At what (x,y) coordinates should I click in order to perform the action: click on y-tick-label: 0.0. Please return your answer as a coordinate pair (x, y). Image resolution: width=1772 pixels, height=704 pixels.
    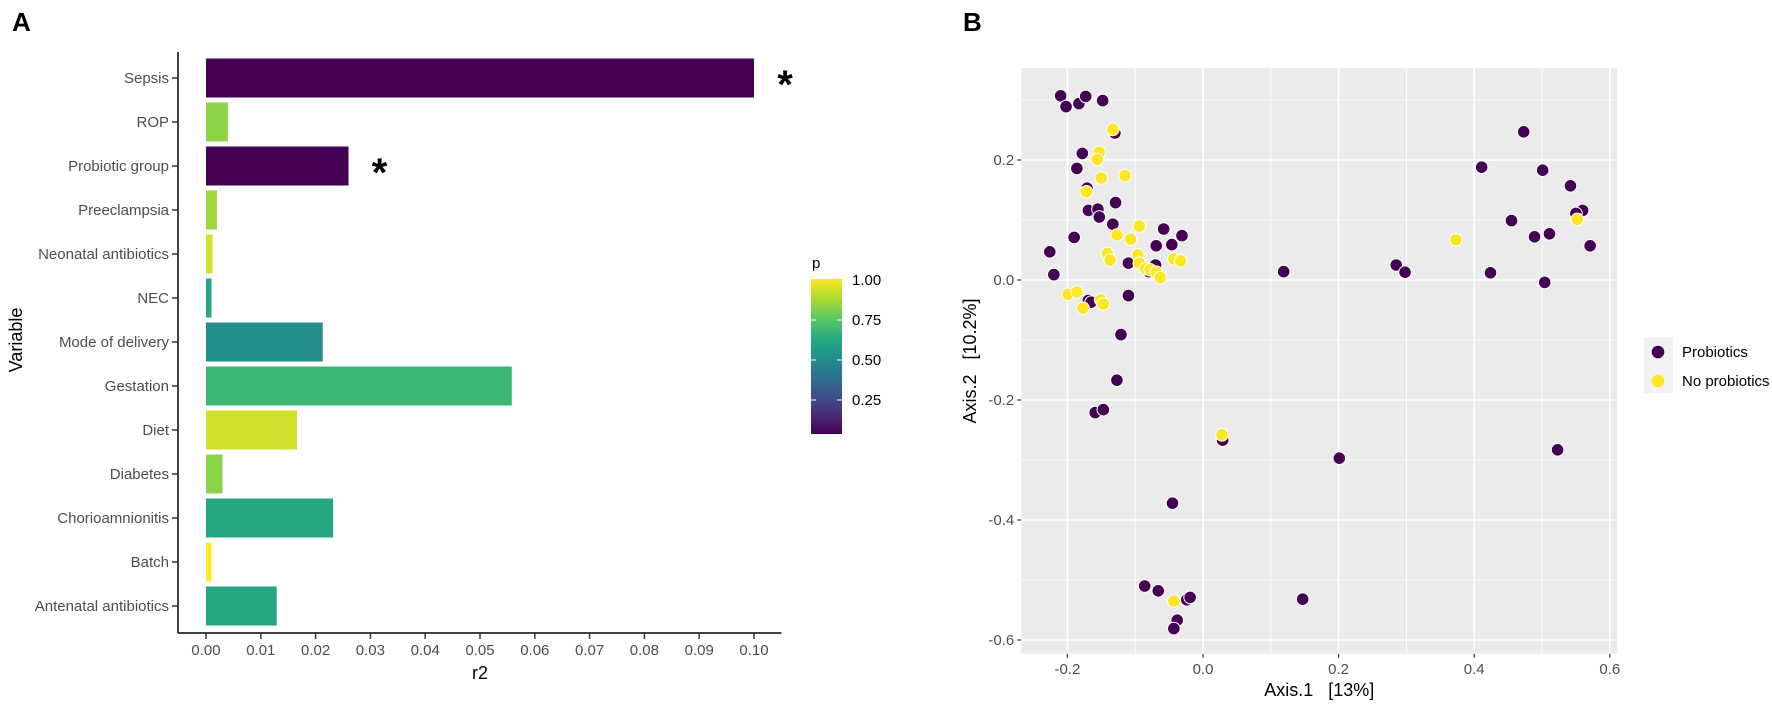
    Looking at the image, I should click on (1003, 280).